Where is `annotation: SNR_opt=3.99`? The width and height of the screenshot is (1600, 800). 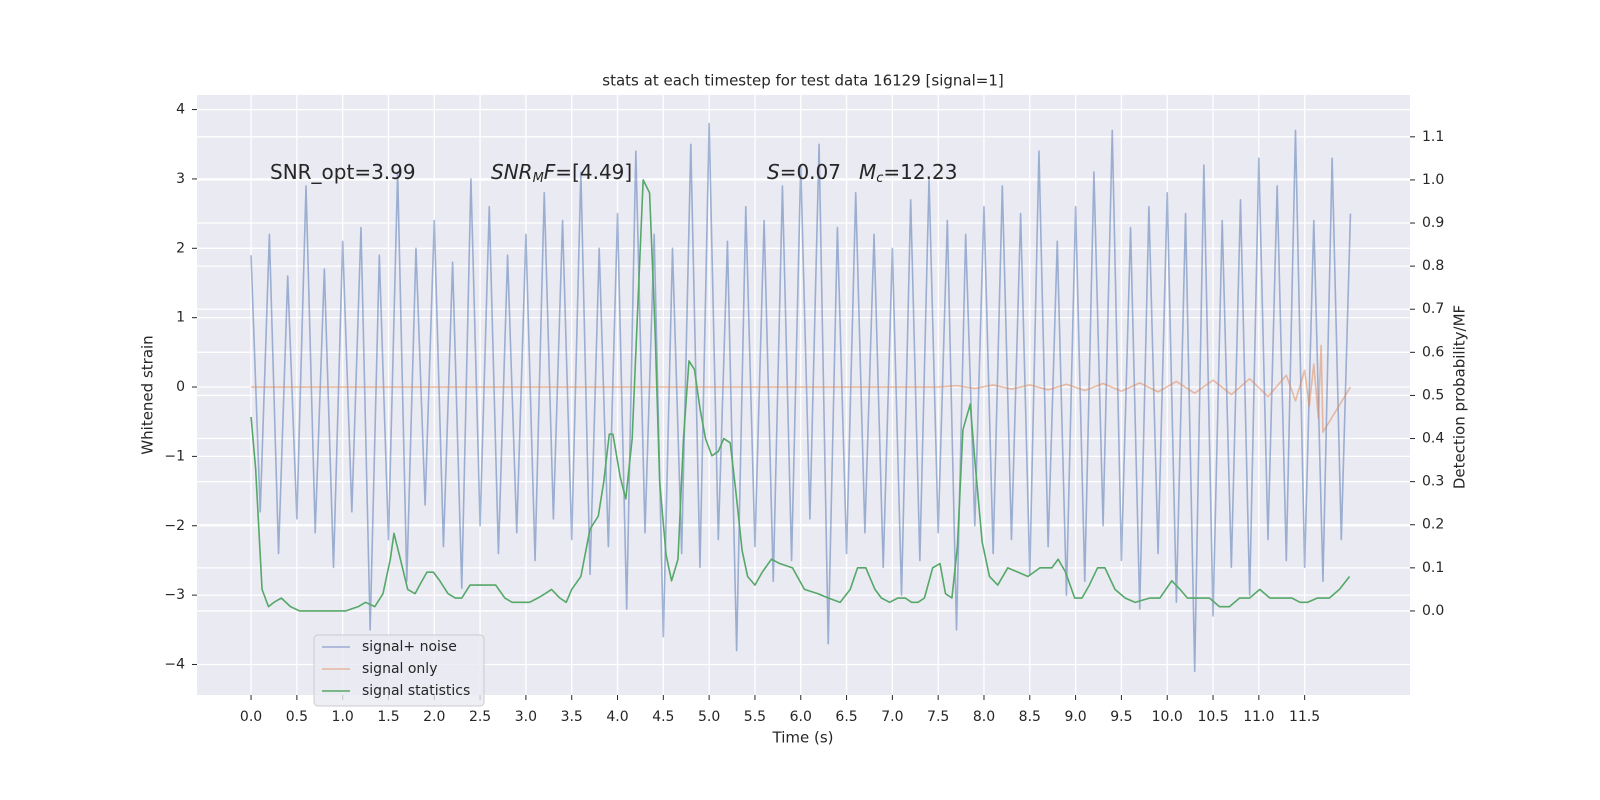
annotation: SNR_opt=3.99 is located at coordinates (343, 172).